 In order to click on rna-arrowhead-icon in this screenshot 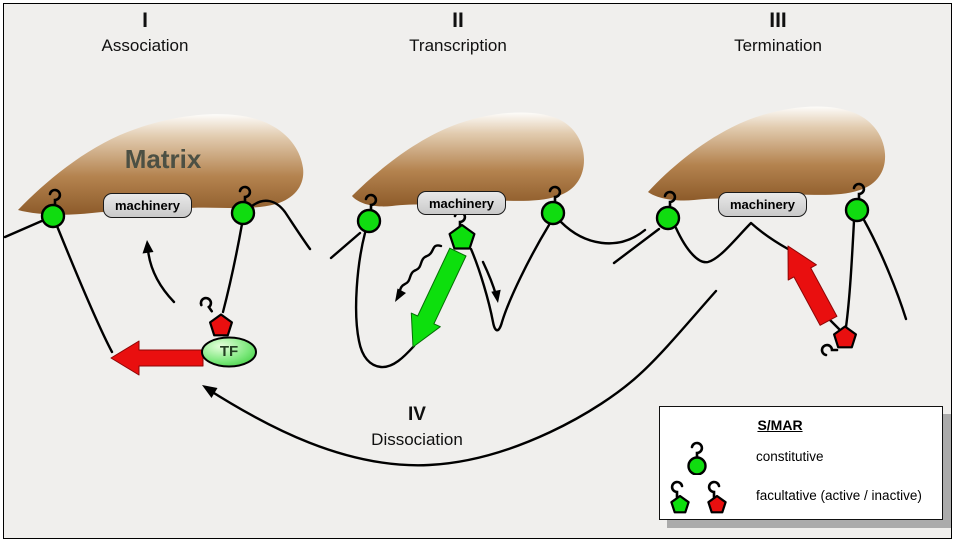, I will do `click(400, 295)`.